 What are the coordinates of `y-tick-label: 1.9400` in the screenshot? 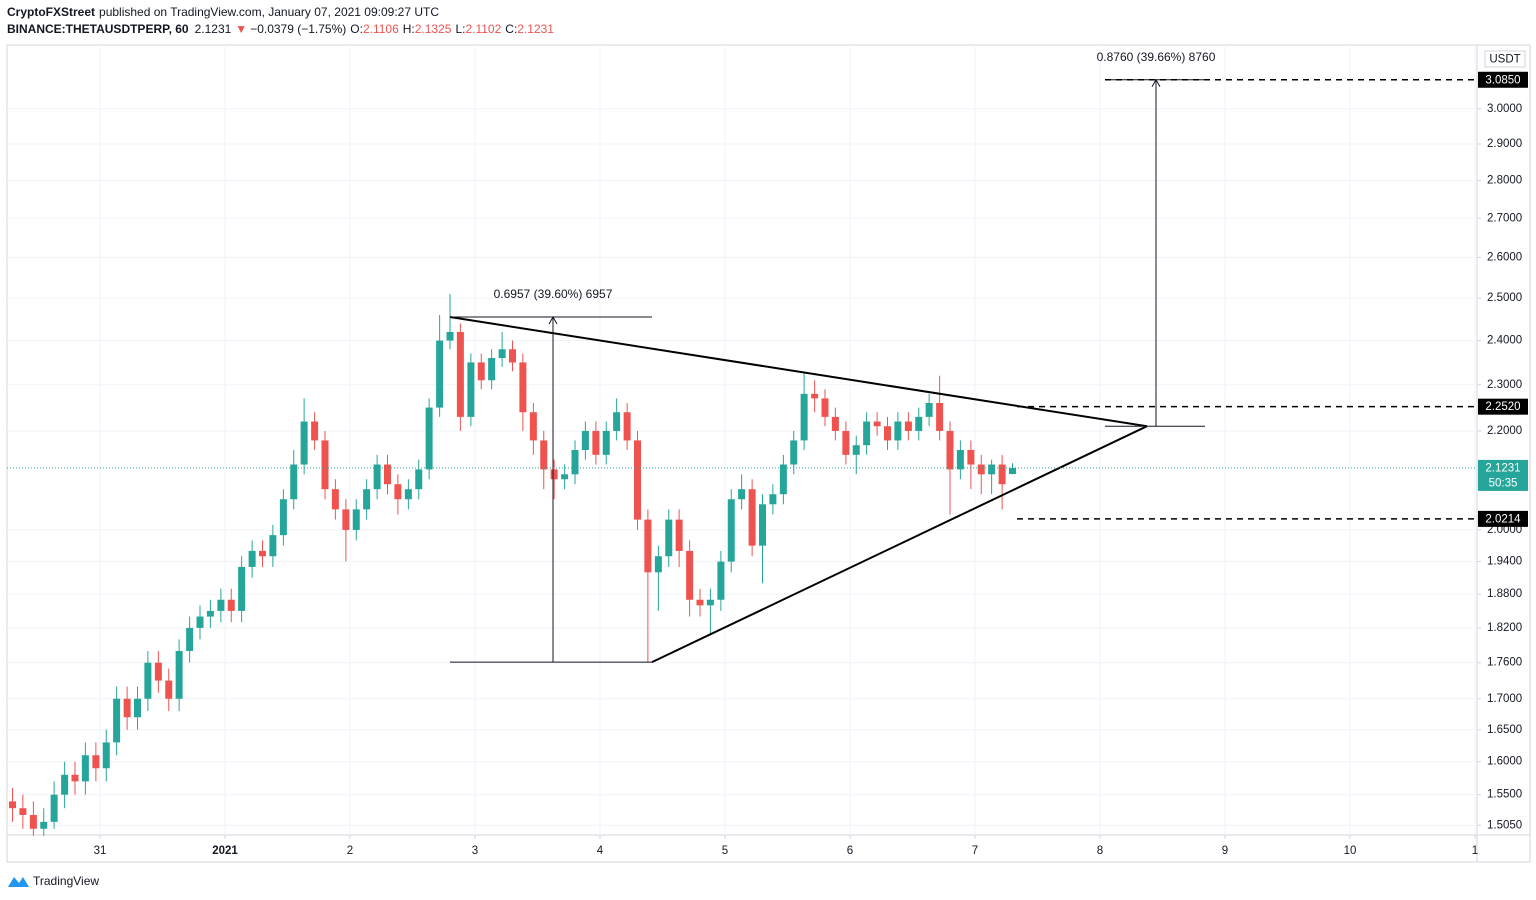 It's located at (1504, 562).